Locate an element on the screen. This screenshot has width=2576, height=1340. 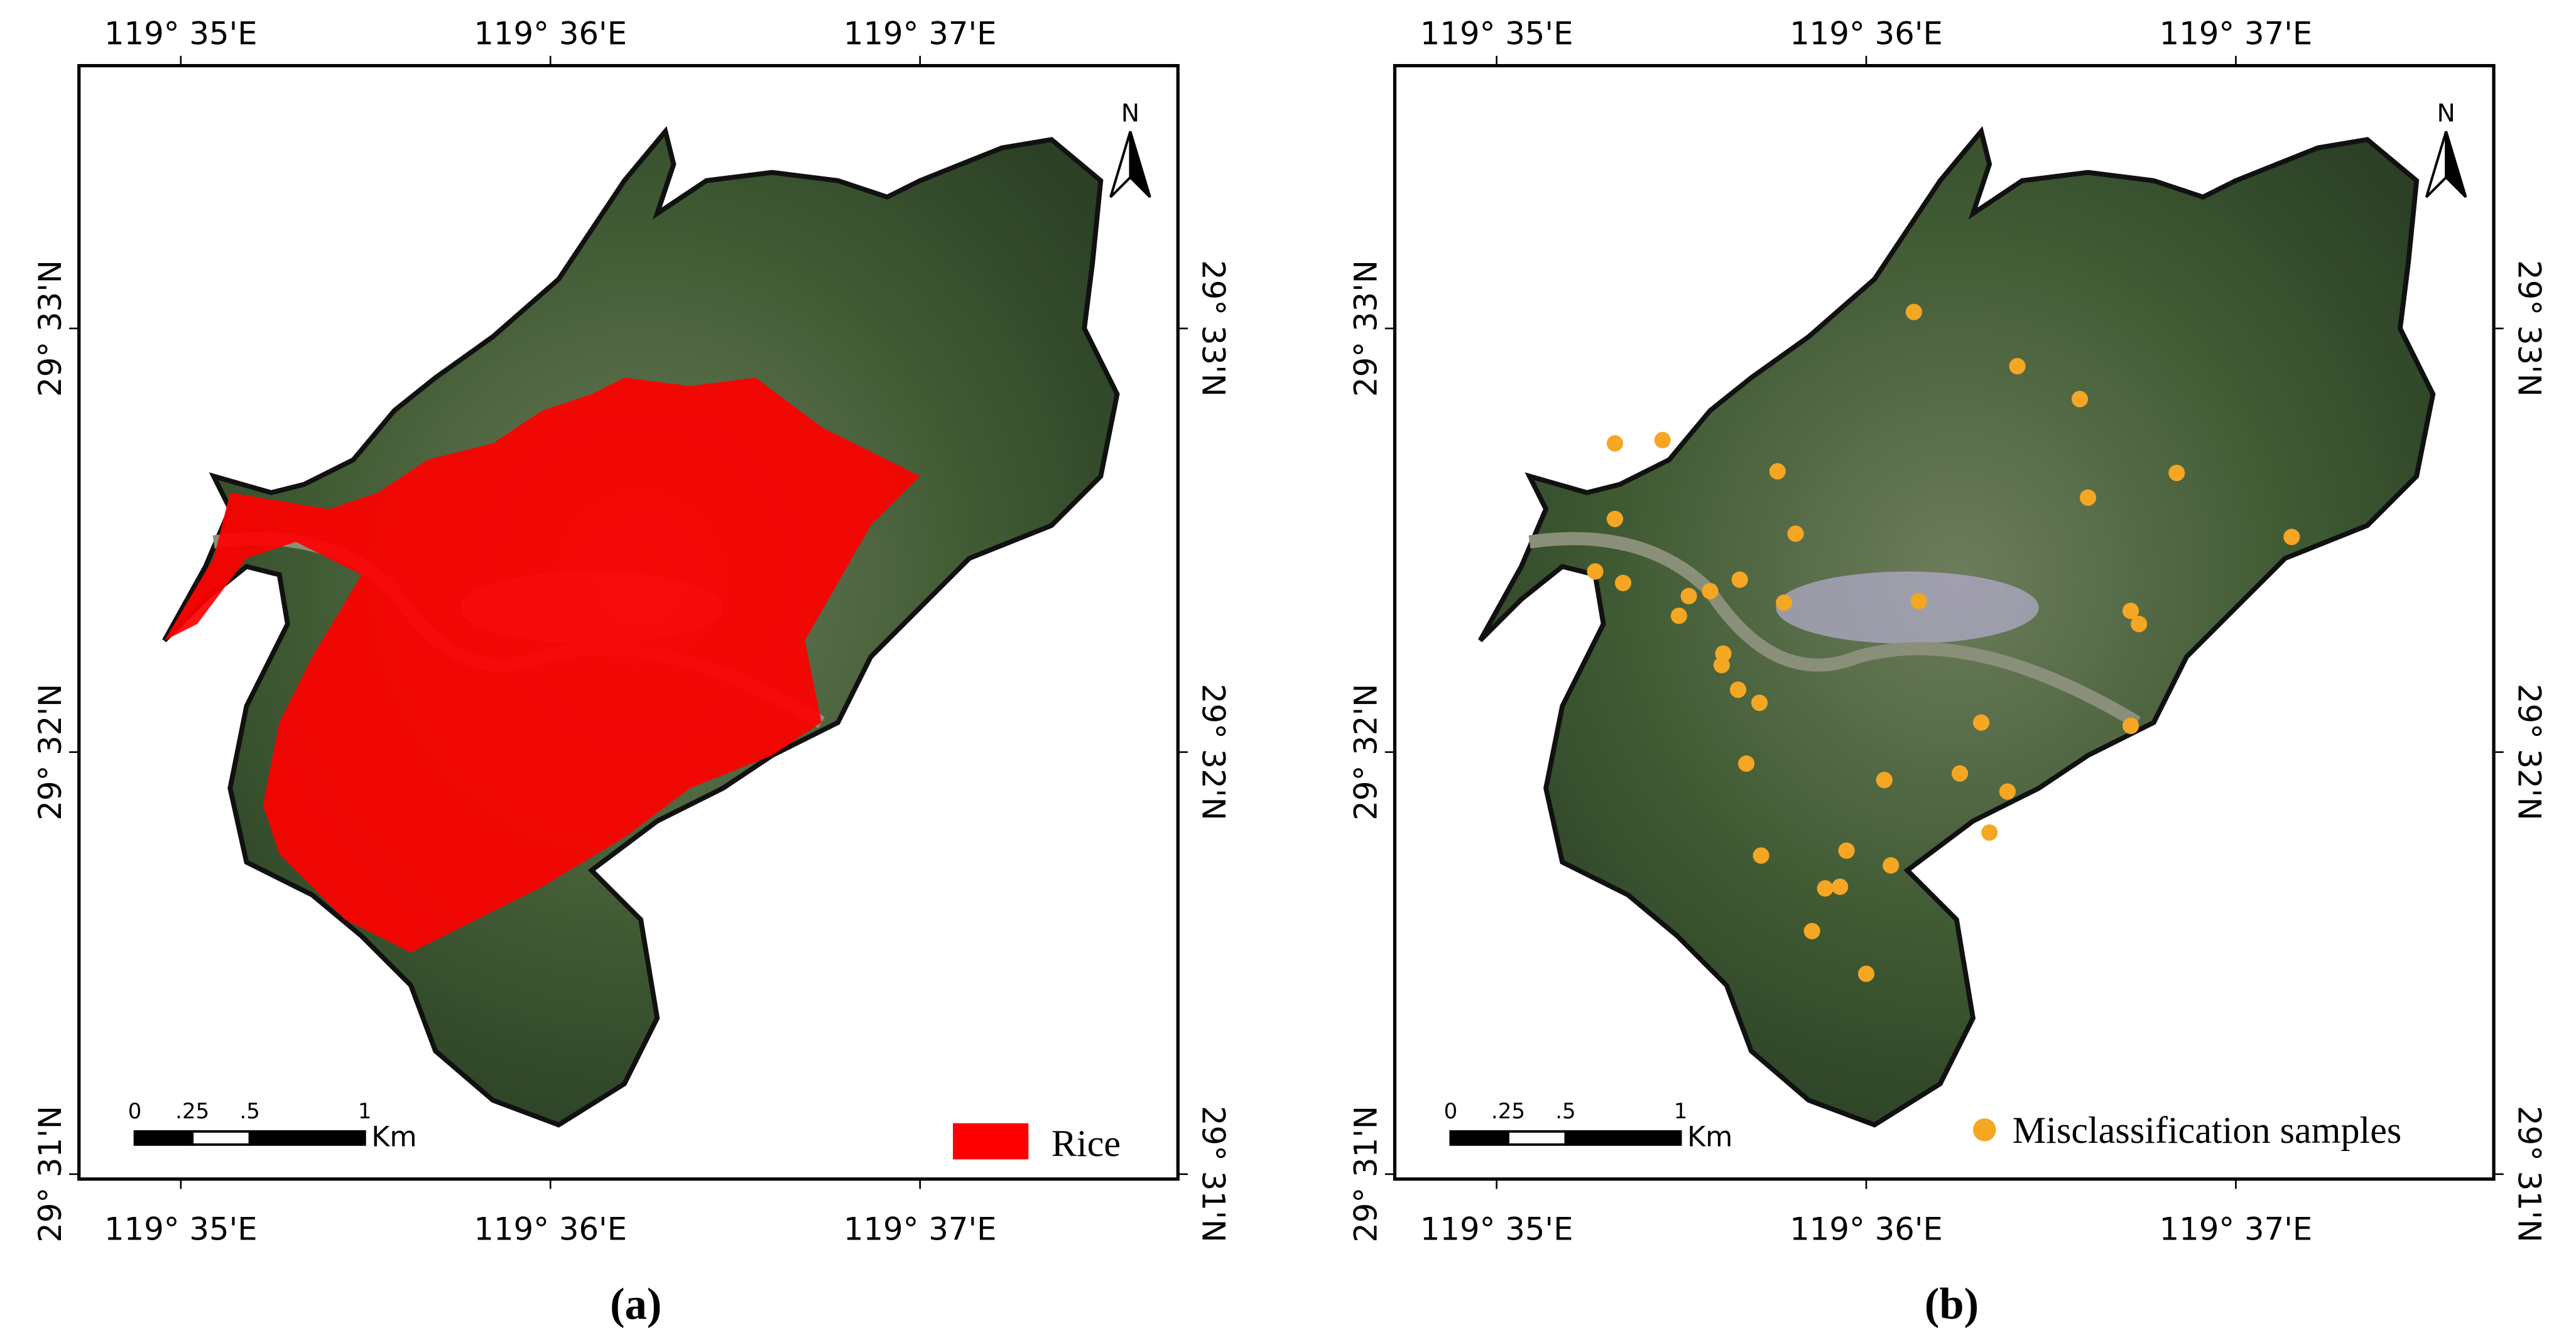
panel-caption: (b) is located at coordinates (1952, 1304).